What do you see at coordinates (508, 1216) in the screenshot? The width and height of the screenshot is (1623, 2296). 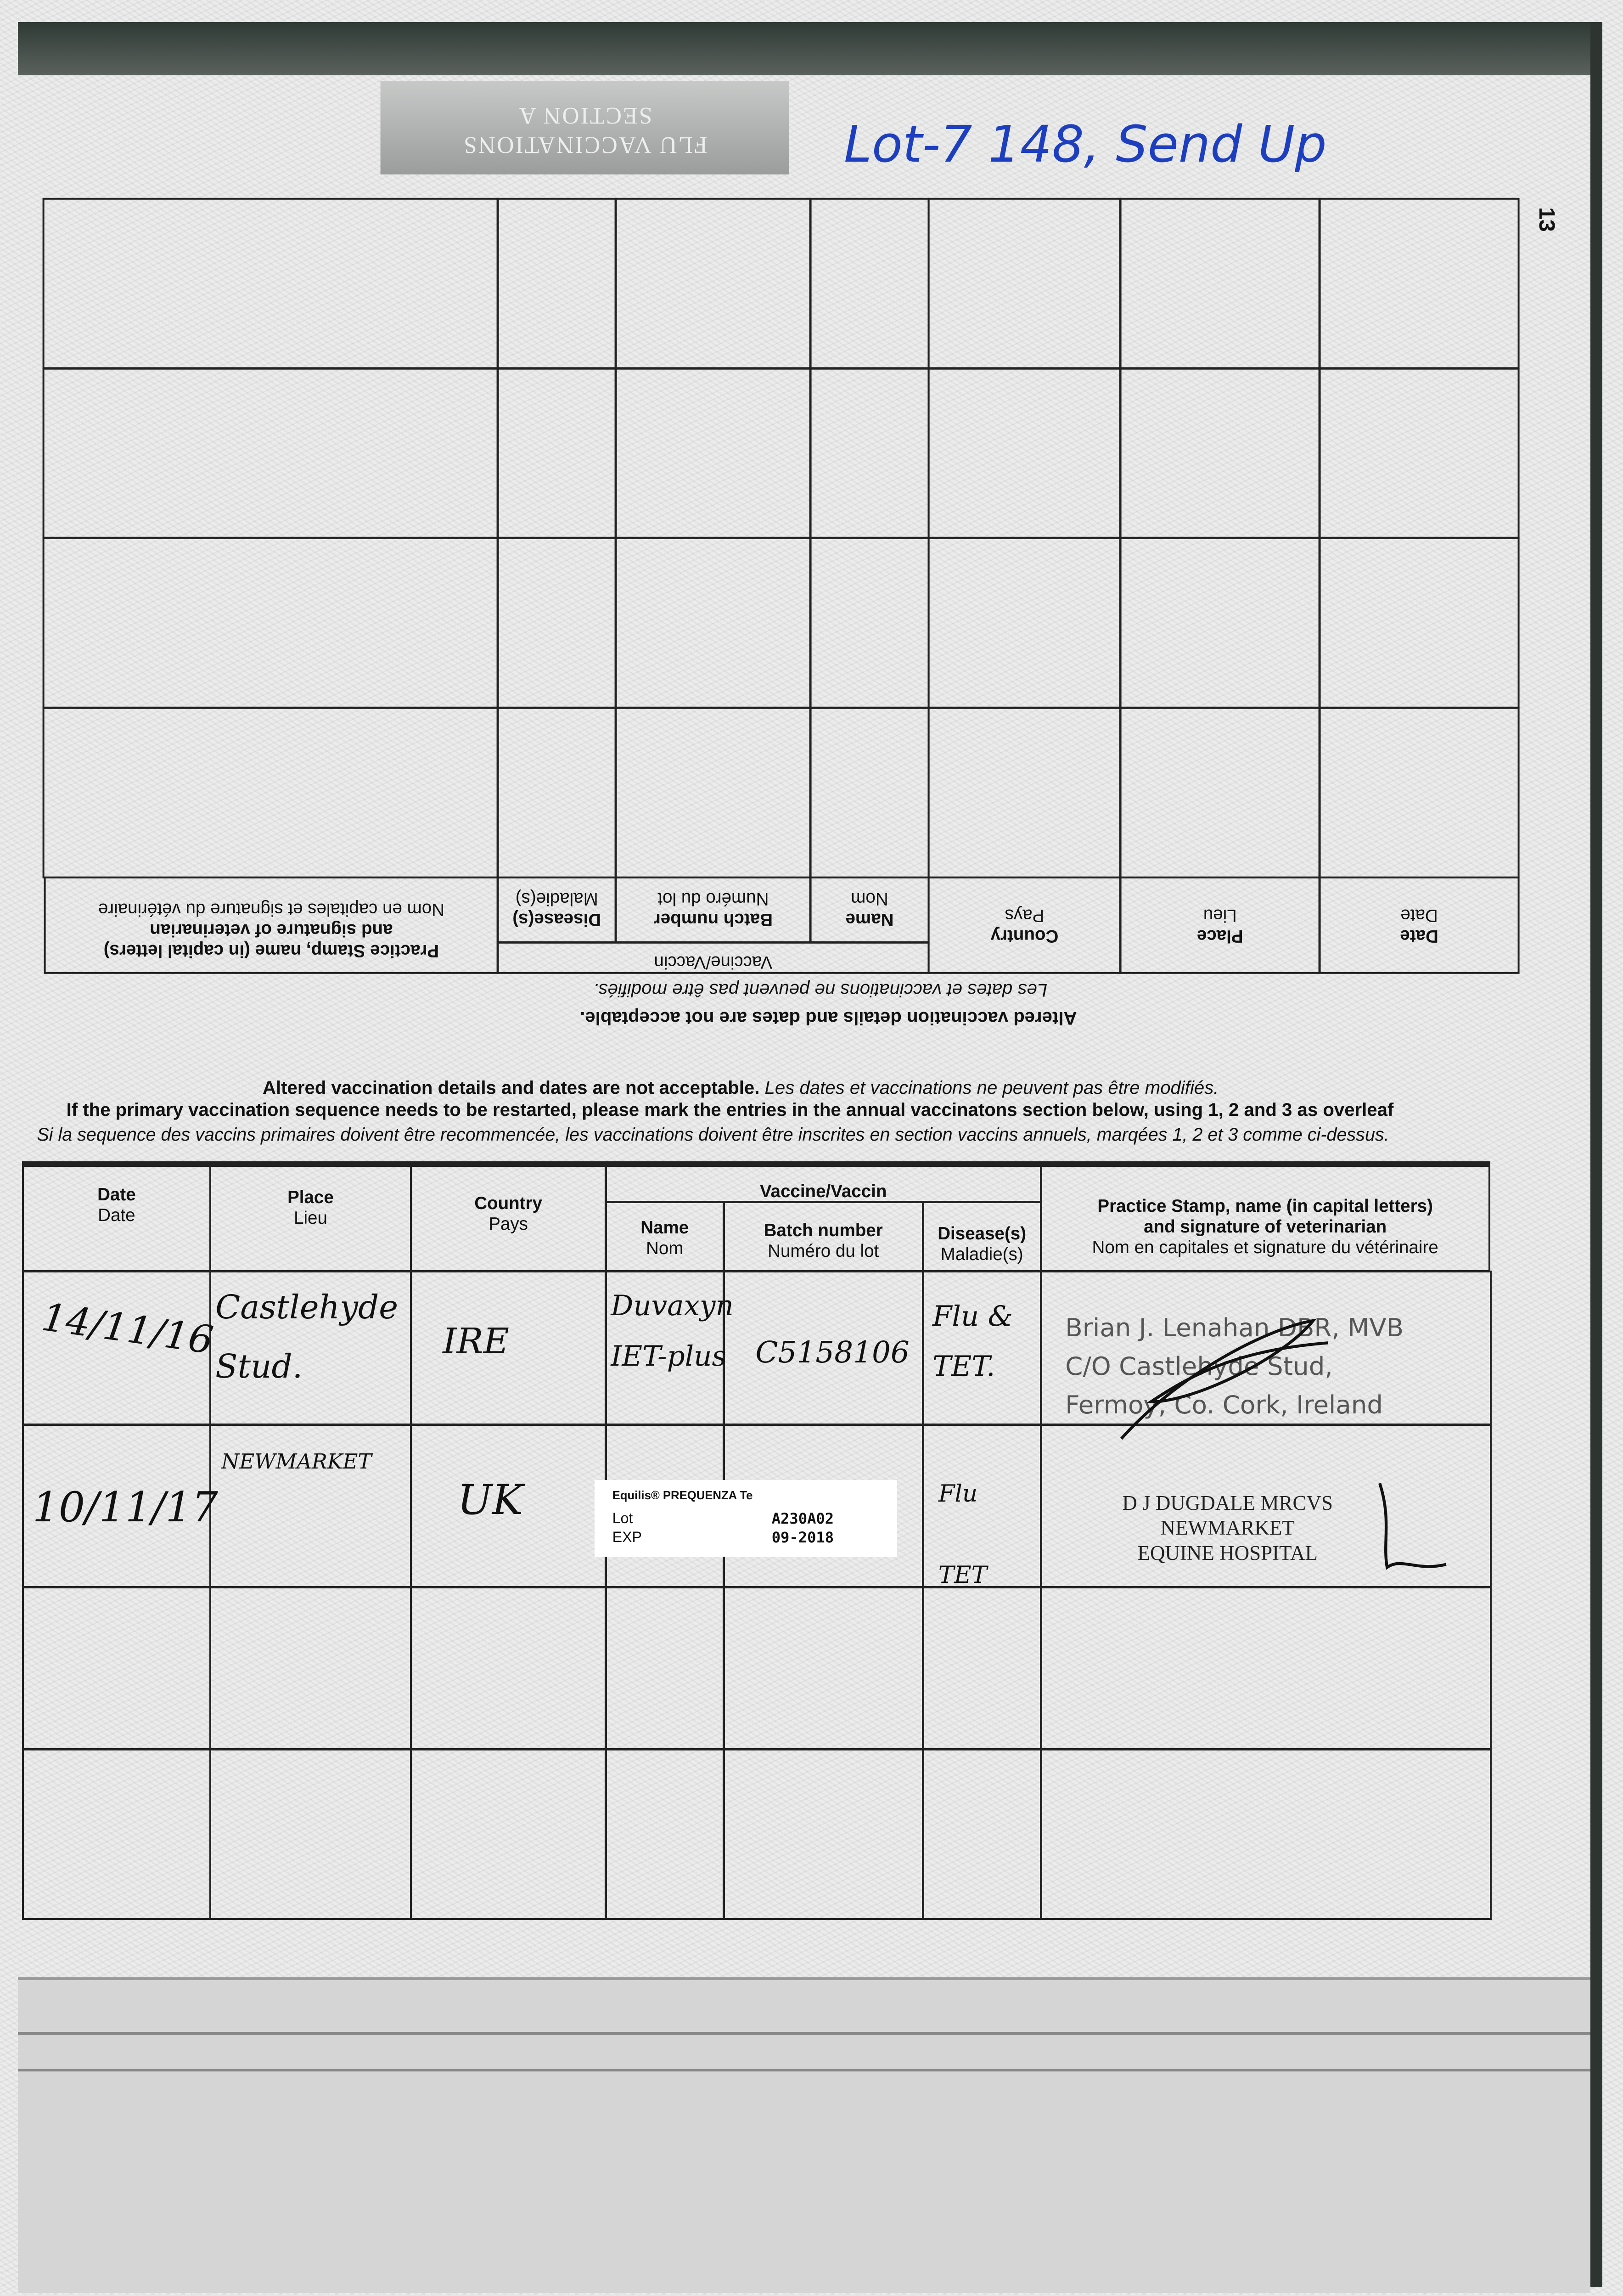 I see `header-country: Country Pays` at bounding box center [508, 1216].